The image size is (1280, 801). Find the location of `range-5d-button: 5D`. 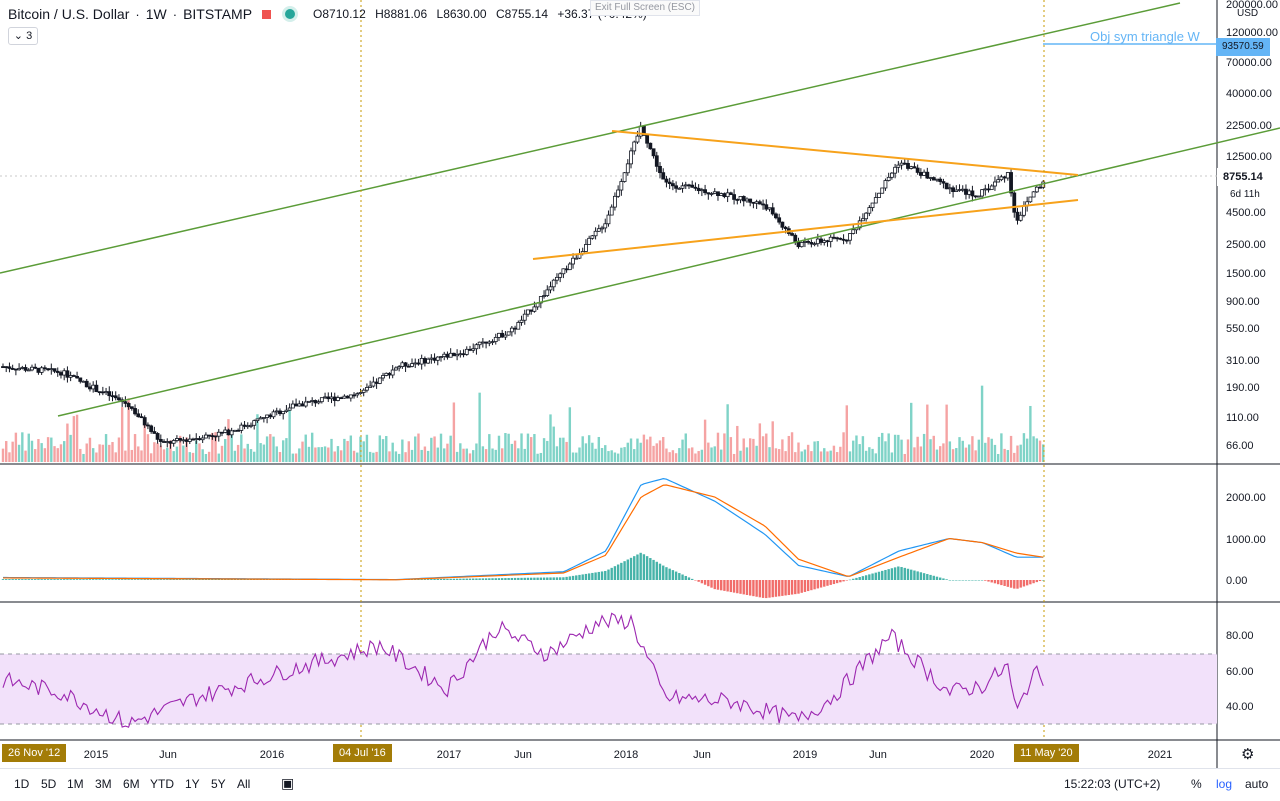

range-5d-button: 5D is located at coordinates (49, 784).